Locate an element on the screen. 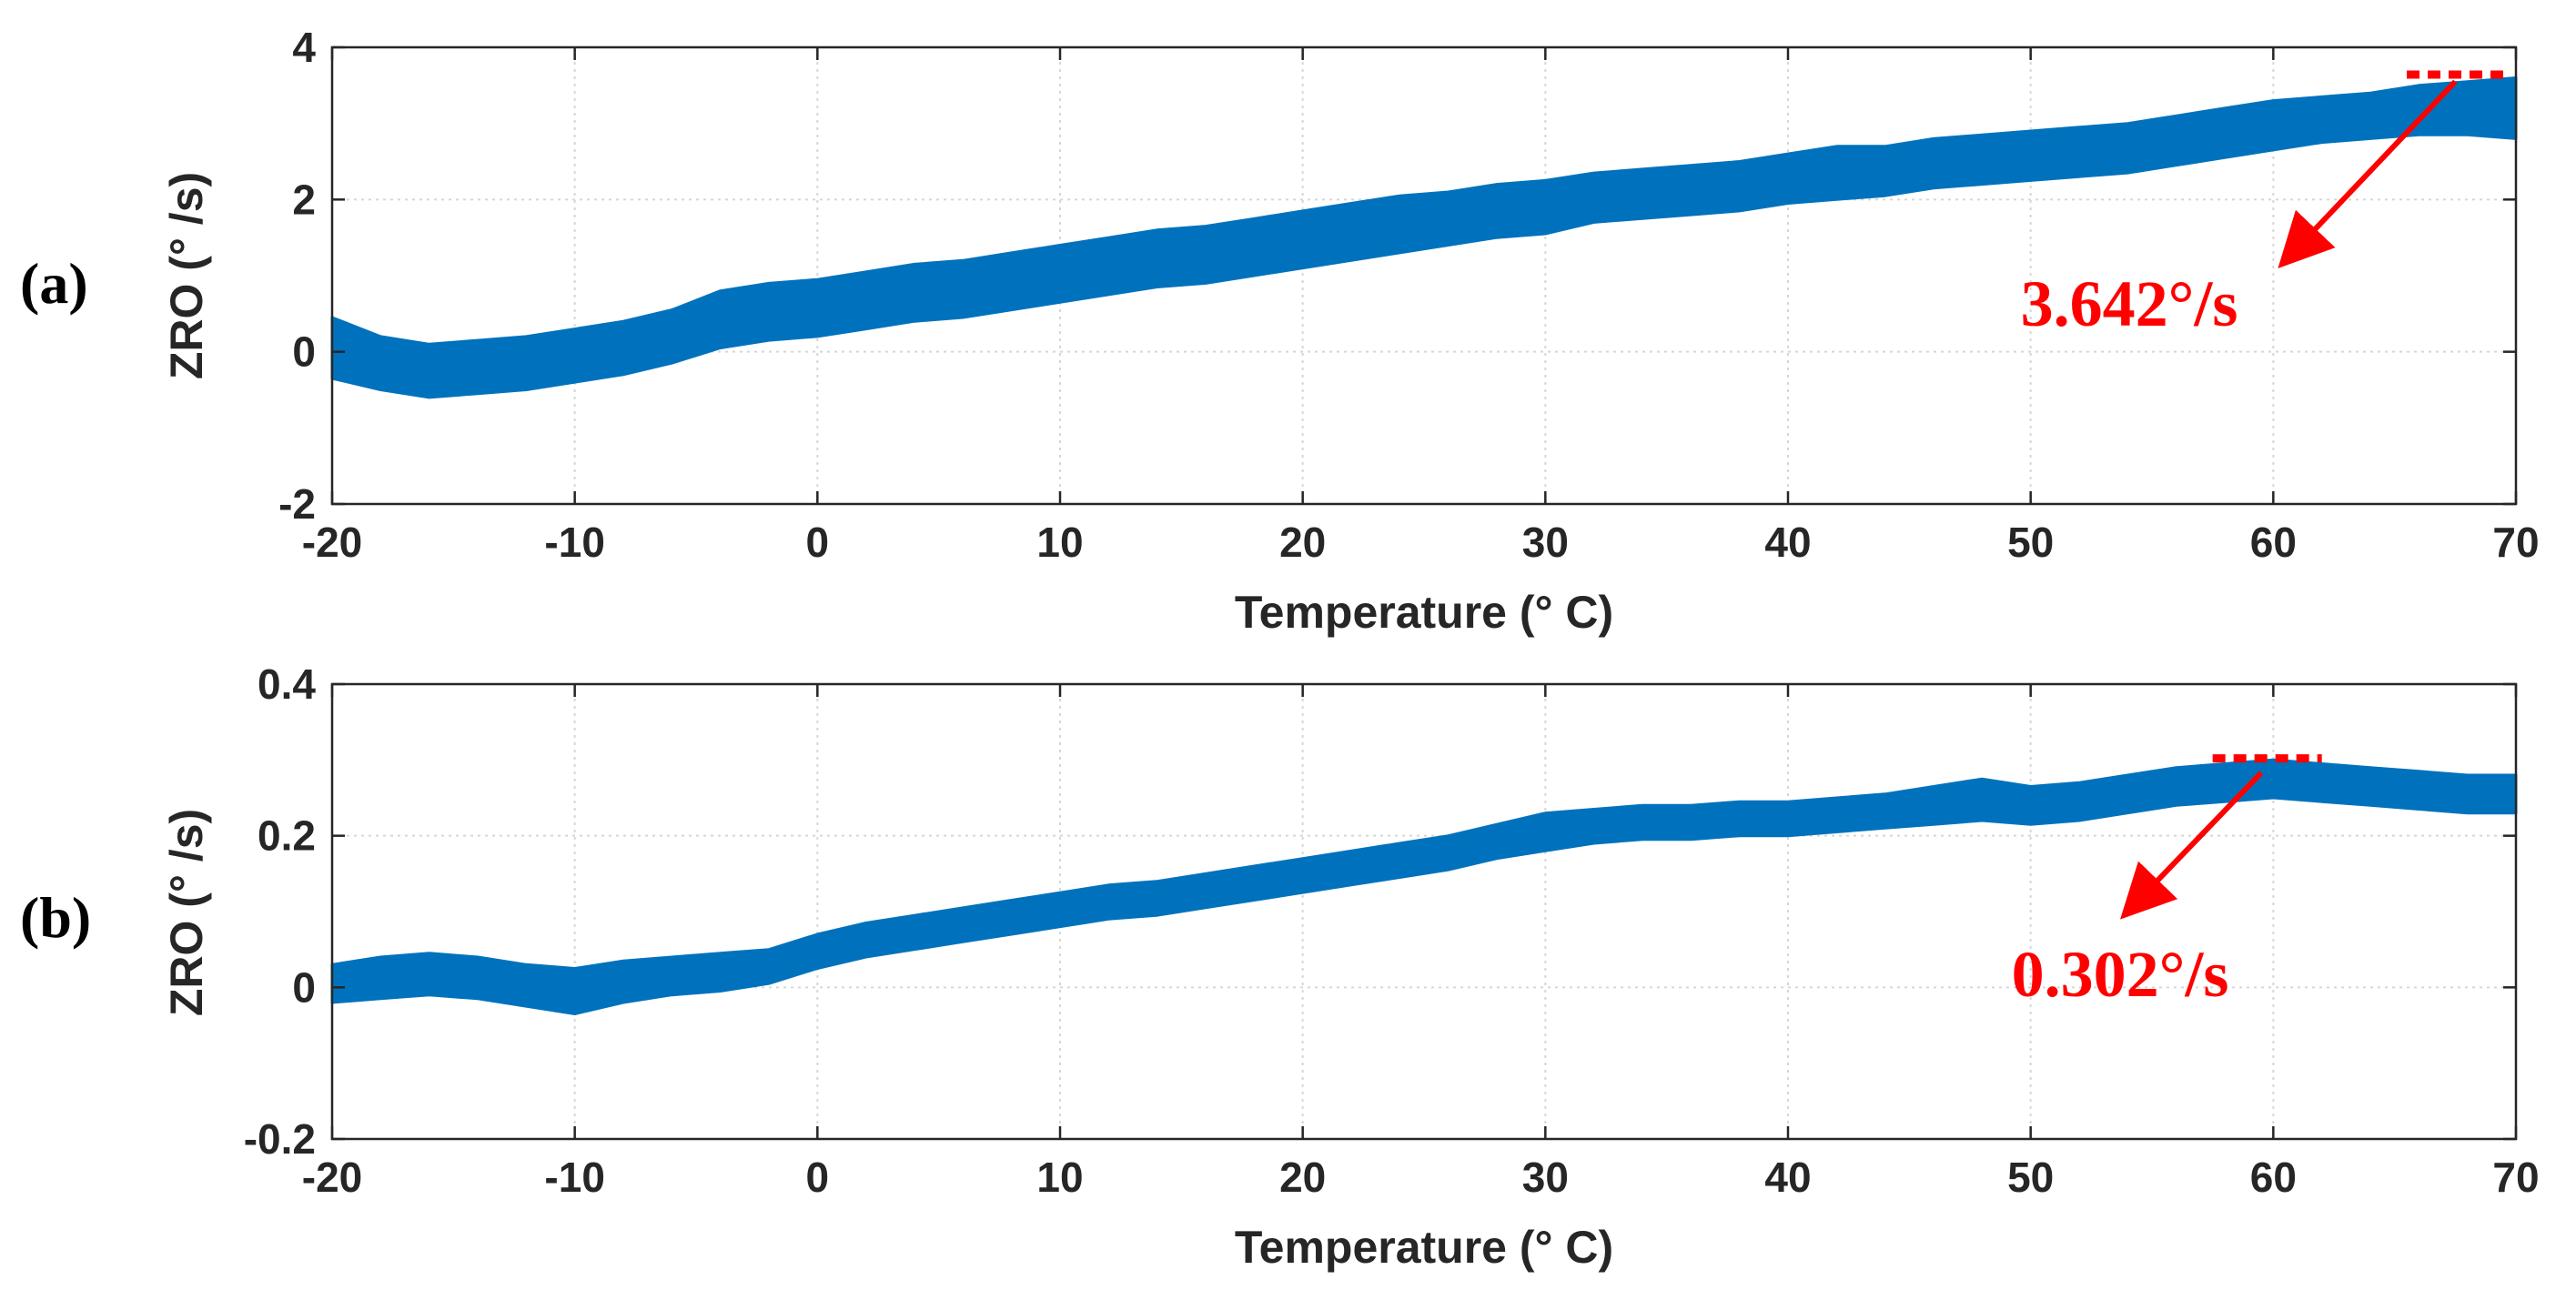  y-tick-label: 0.2 is located at coordinates (287, 836).